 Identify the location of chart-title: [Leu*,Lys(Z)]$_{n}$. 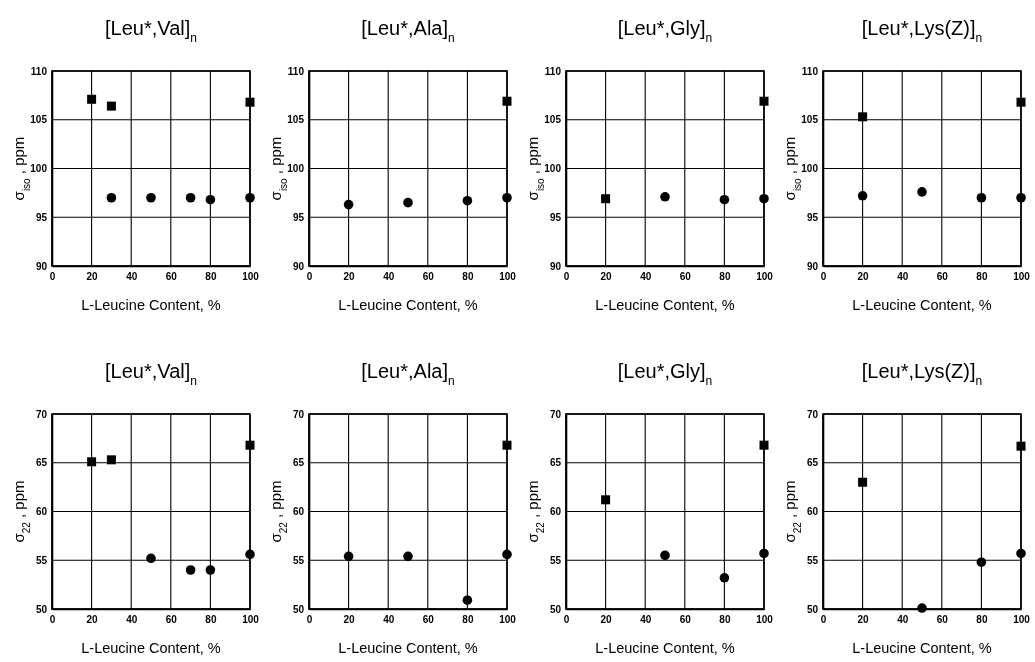
(922, 31).